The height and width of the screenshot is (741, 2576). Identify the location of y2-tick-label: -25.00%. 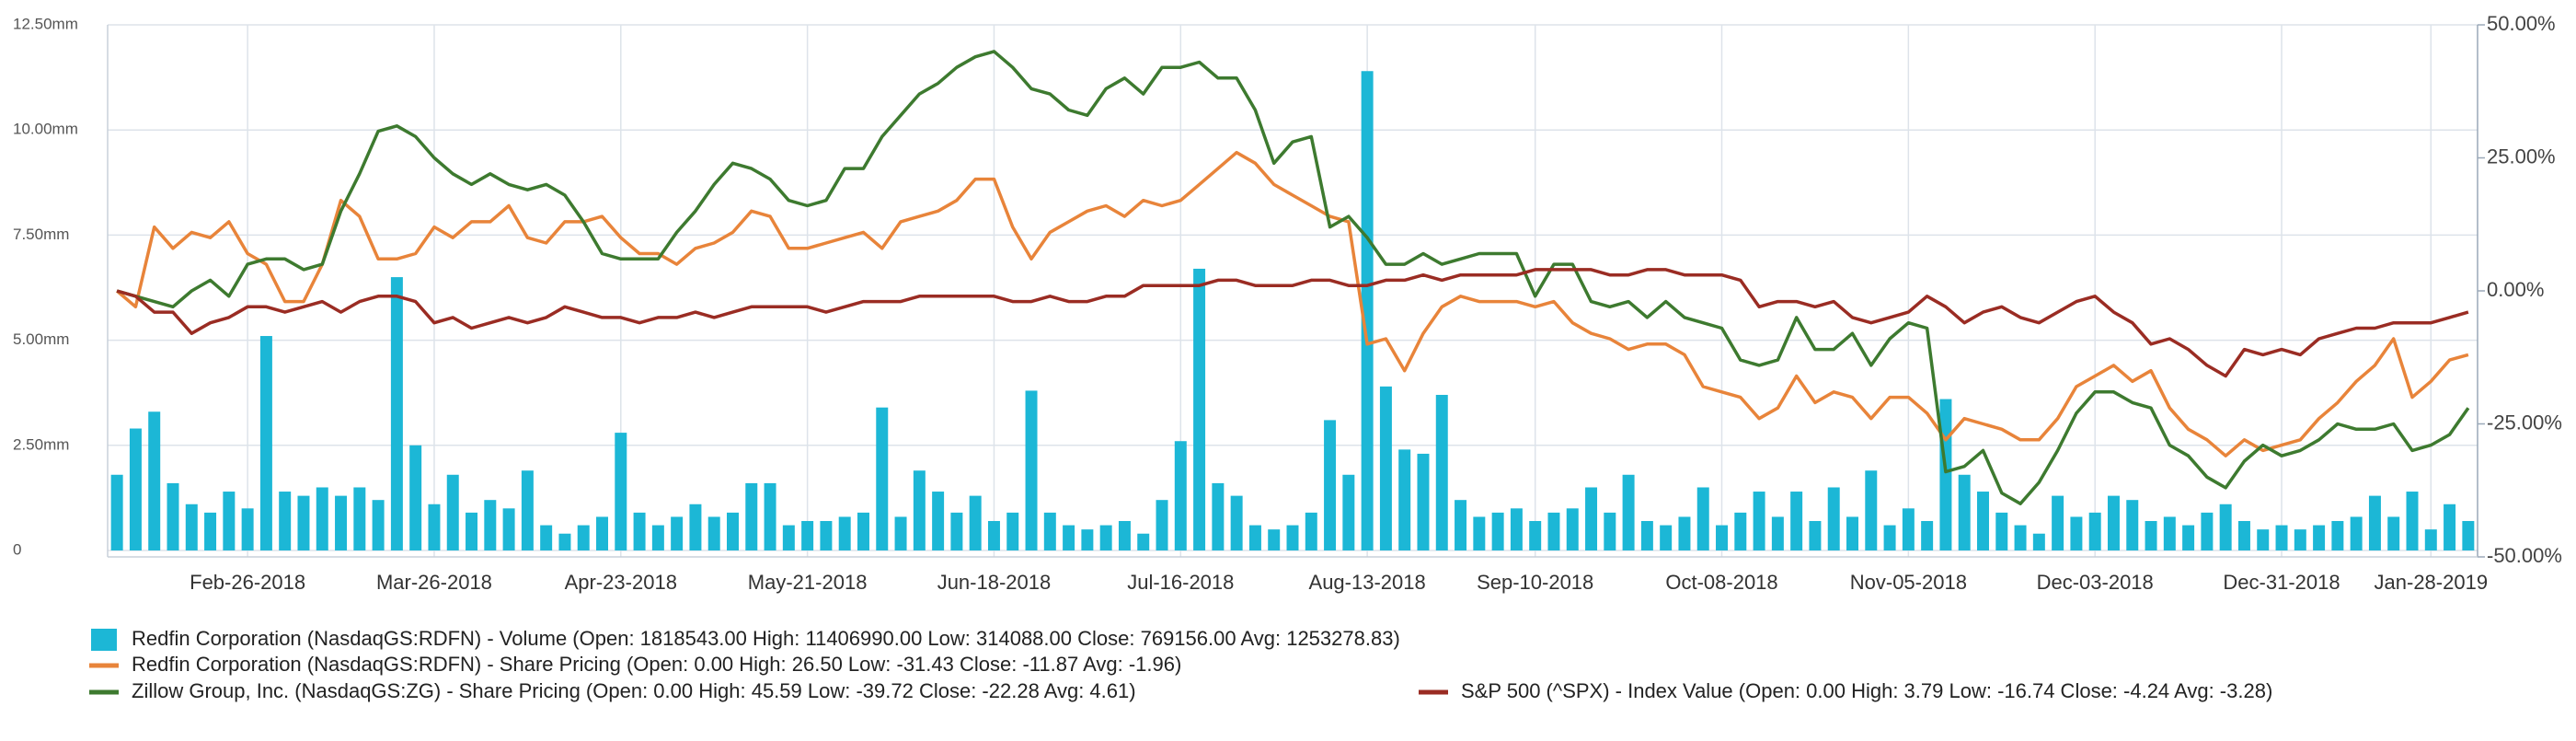
(2524, 422).